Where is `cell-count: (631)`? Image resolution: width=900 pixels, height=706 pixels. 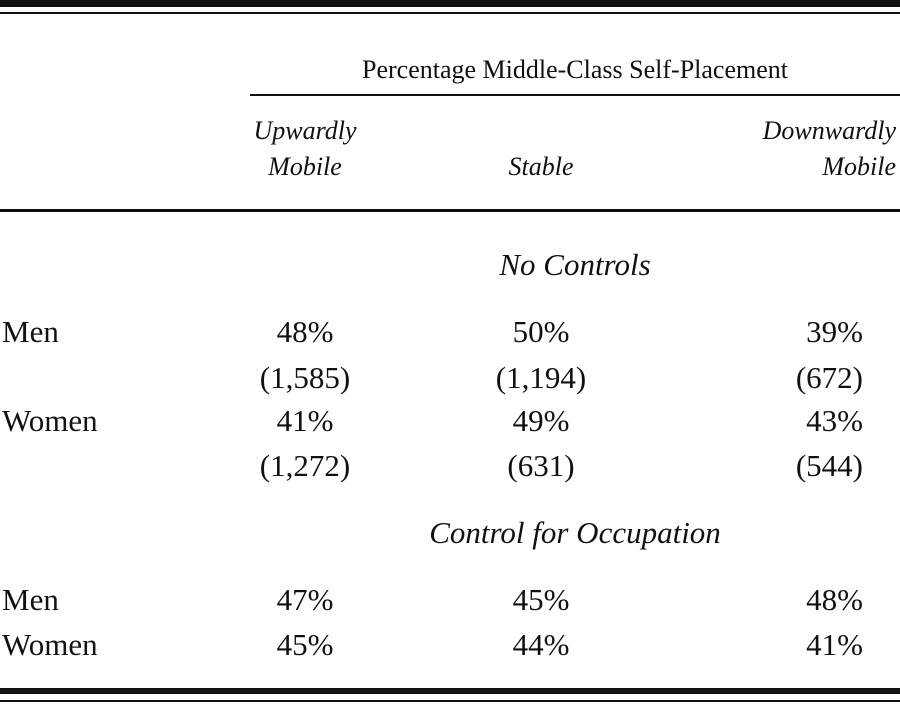
cell-count: (631) is located at coordinates (541, 465).